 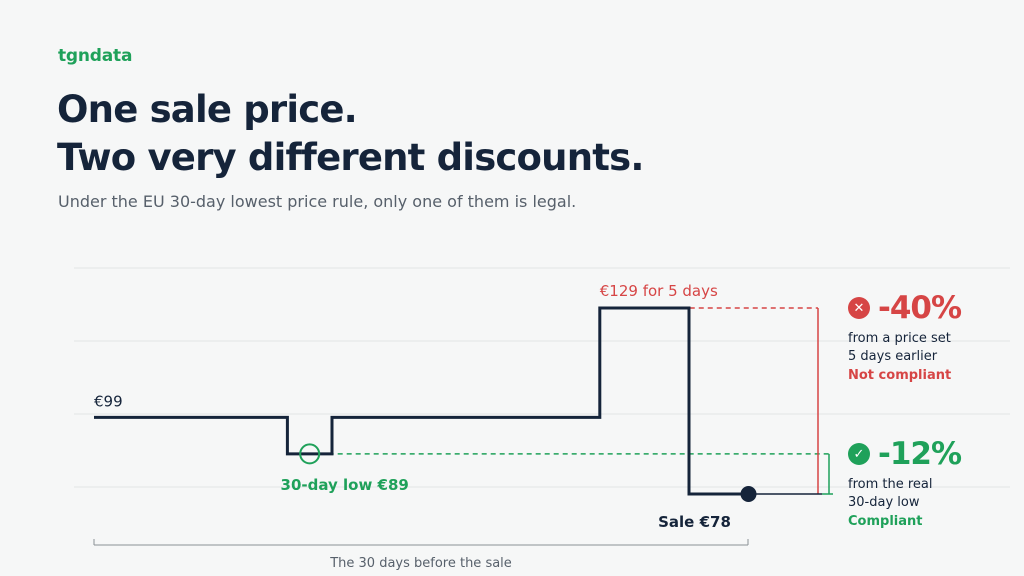 What do you see at coordinates (893, 356) in the screenshot?
I see `note-line: 5 days earlier` at bounding box center [893, 356].